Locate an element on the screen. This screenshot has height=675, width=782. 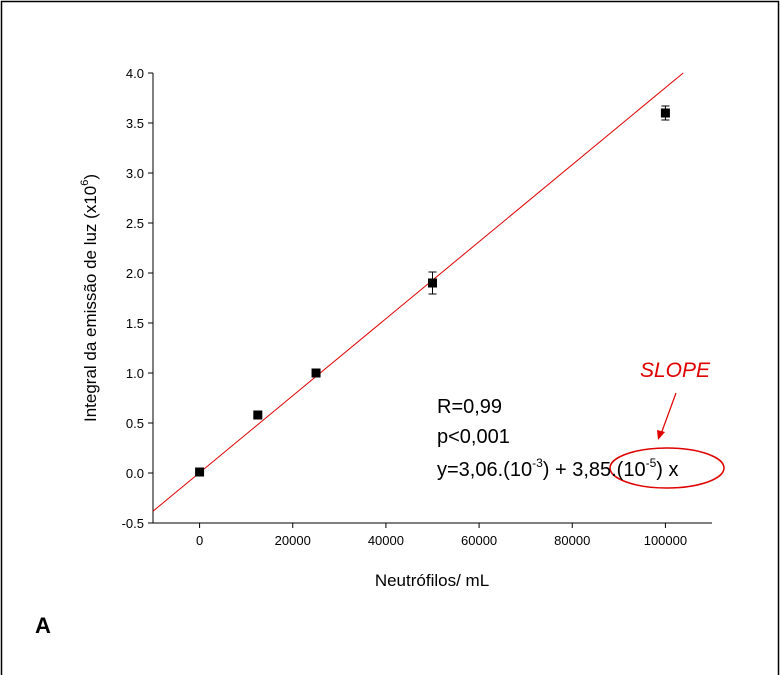
y-tick-label: 0.0 is located at coordinates (135, 473).